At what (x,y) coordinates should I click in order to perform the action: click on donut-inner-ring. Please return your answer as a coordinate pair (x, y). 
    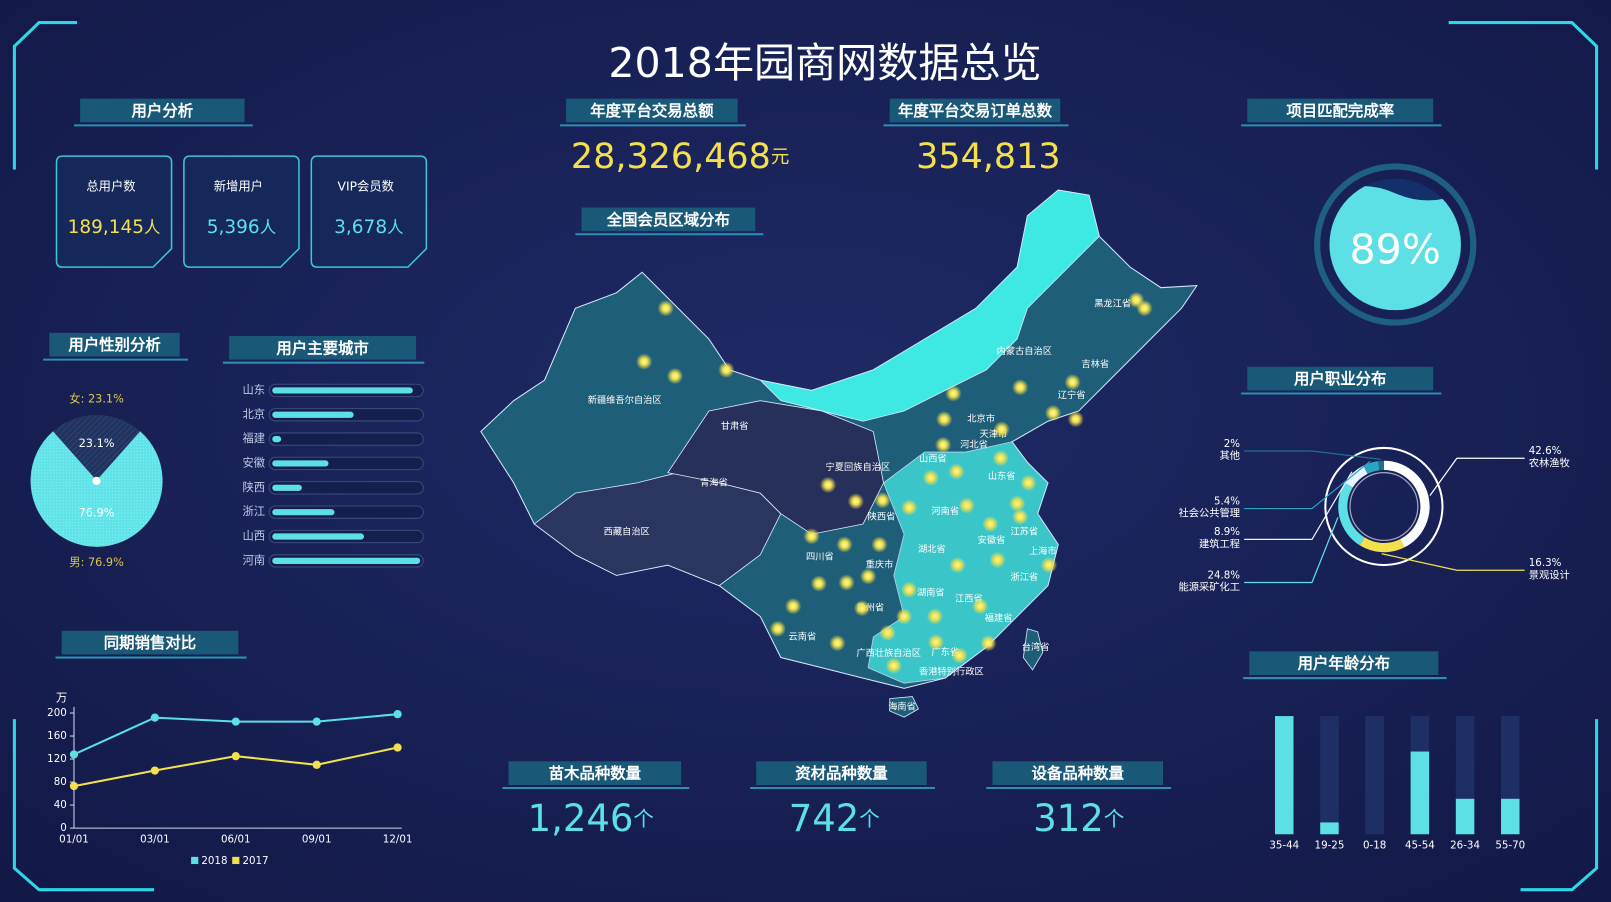
    Looking at the image, I should click on (1384, 506).